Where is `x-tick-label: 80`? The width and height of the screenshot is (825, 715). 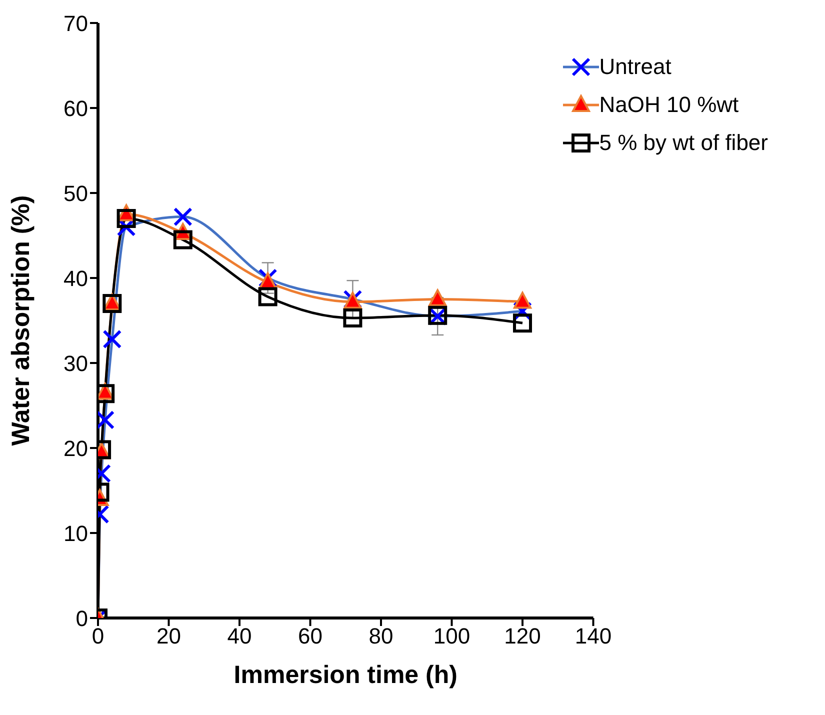 x-tick-label: 80 is located at coordinates (381, 636).